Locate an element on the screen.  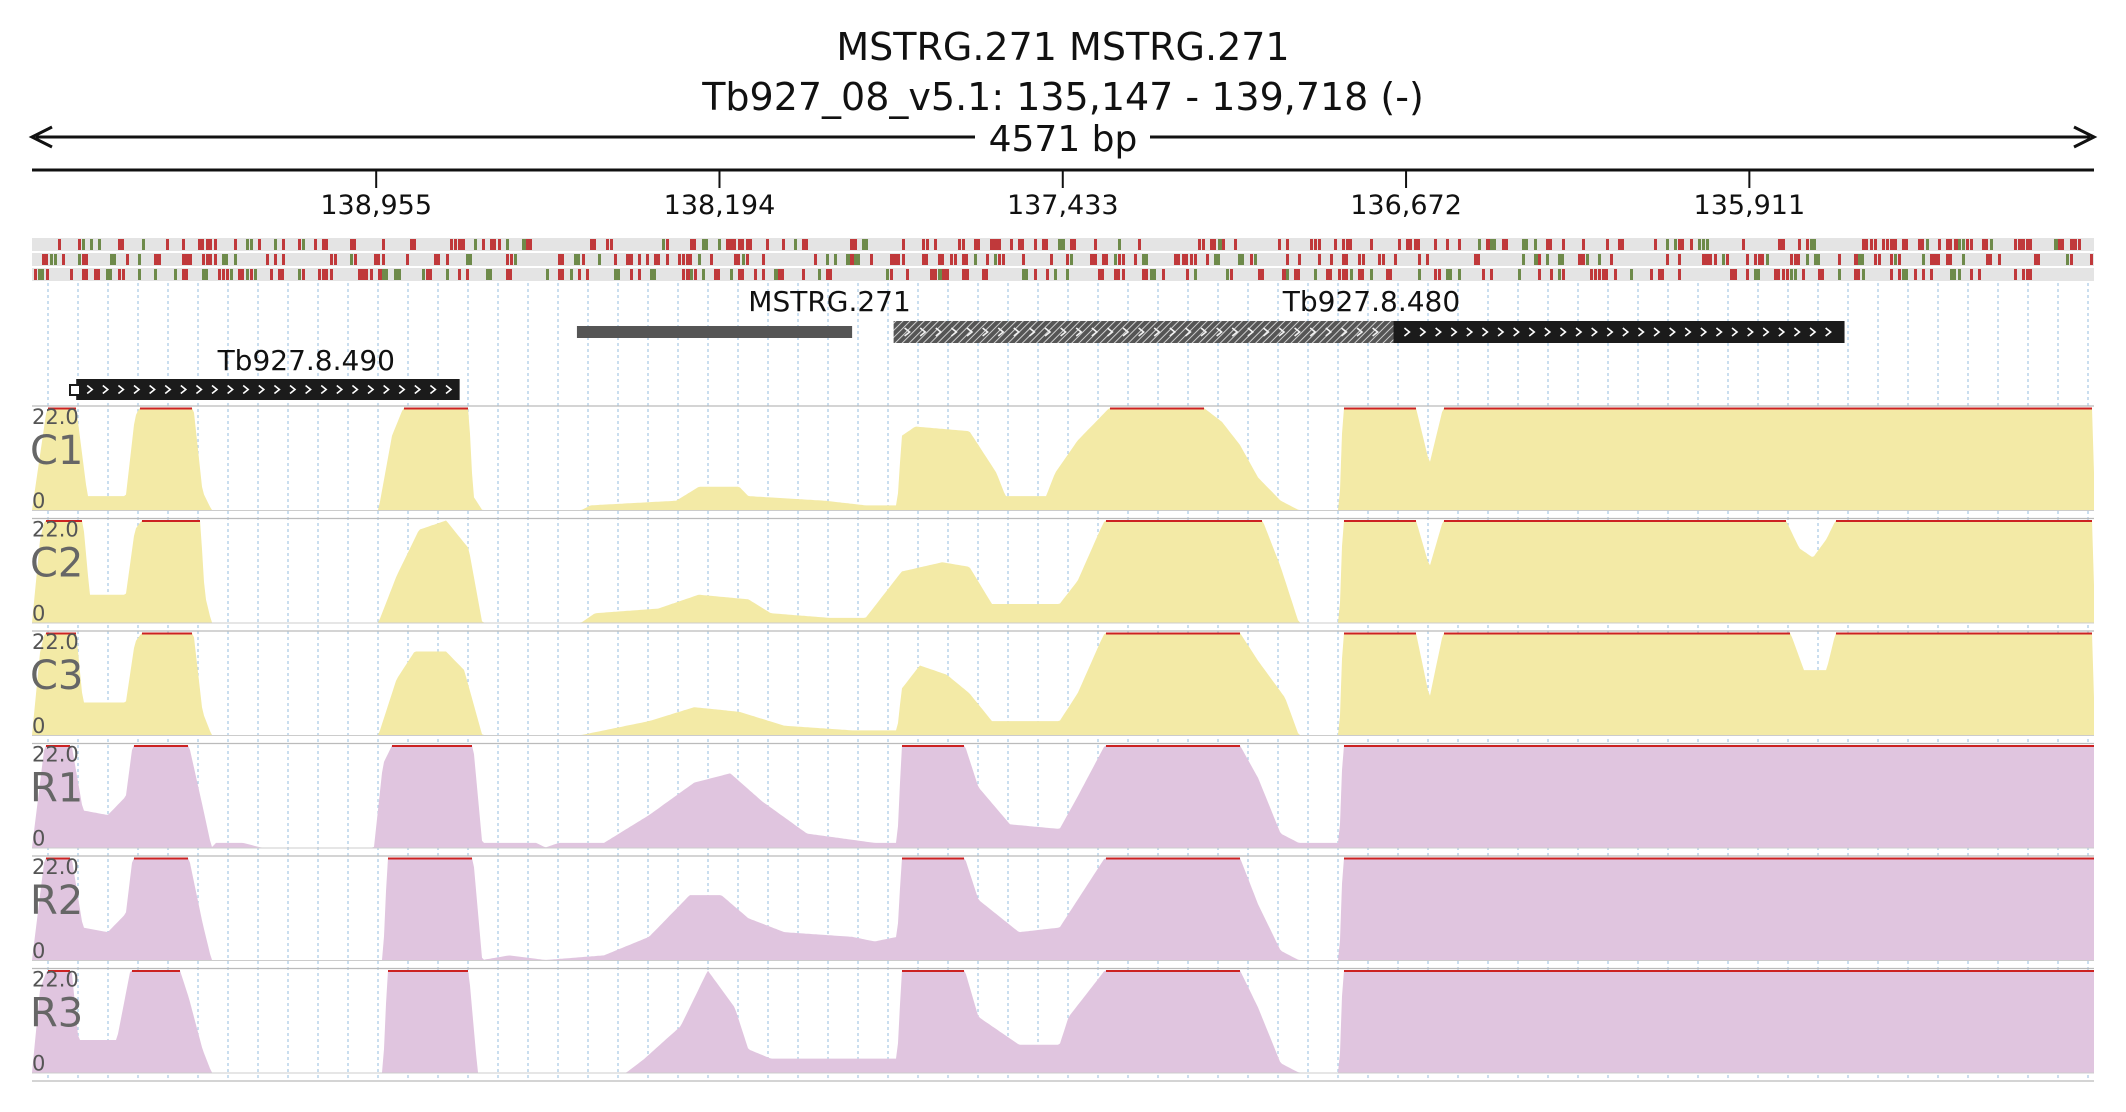
track-name: R2 is located at coordinates (56, 901).